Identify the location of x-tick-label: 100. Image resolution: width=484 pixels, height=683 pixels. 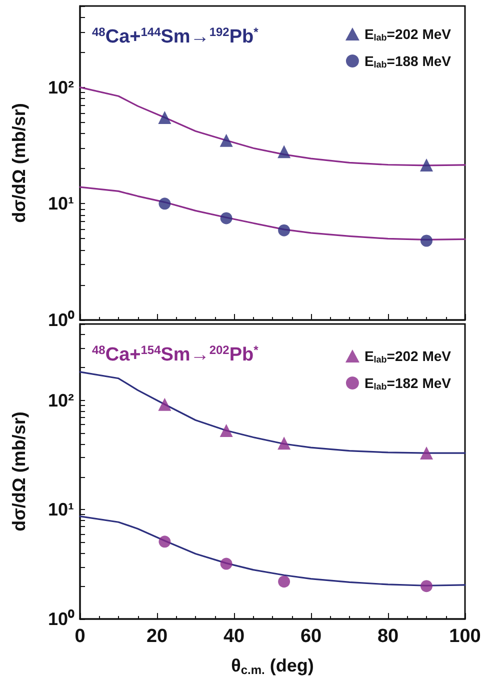
(465, 636).